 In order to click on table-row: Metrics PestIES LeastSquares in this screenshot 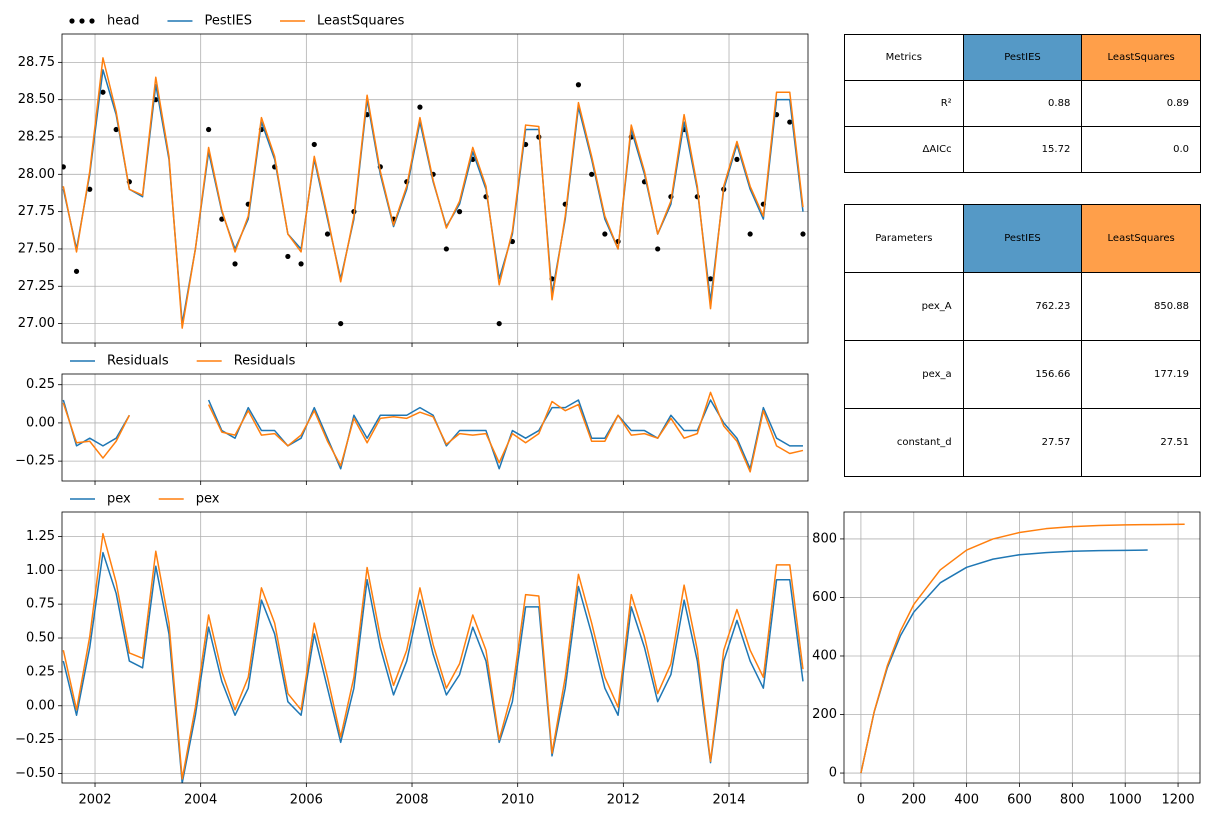, I will do `click(1022, 57)`.